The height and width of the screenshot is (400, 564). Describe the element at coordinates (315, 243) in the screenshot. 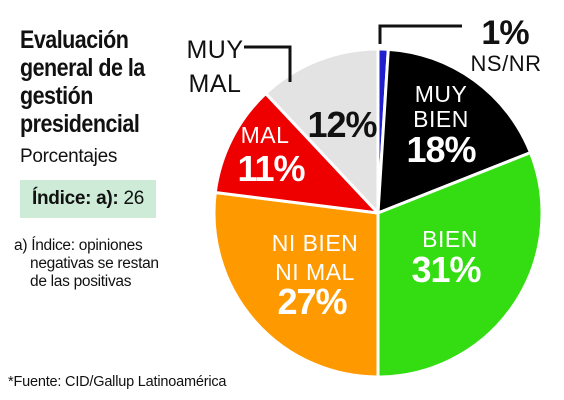

I see `slice-label-ni-bien-ni-mal-line-1: NI BIEN` at that location.